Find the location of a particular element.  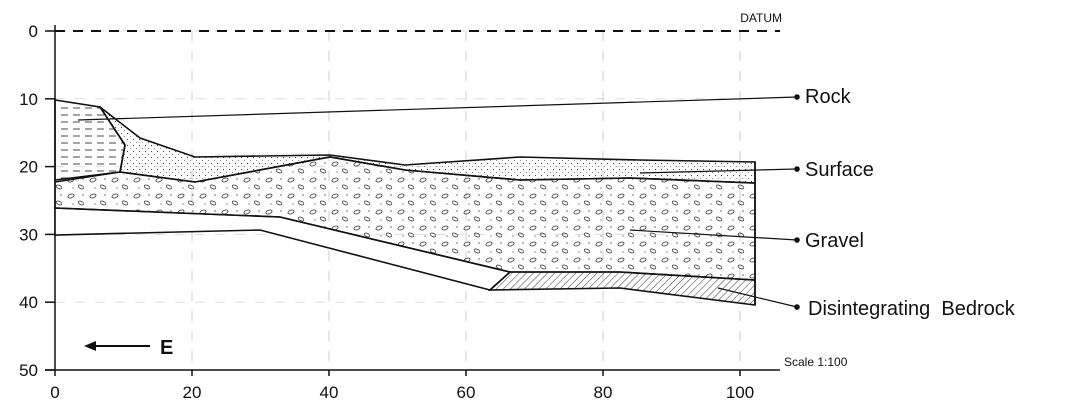

arrow-head is located at coordinates (90, 346).